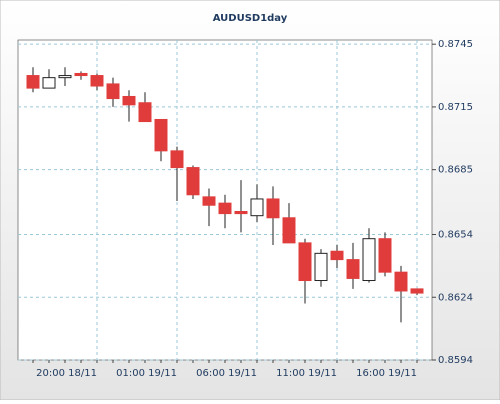 This screenshot has width=500, height=404. What do you see at coordinates (455, 360) in the screenshot?
I see `y-tick-label: 0.8594` at bounding box center [455, 360].